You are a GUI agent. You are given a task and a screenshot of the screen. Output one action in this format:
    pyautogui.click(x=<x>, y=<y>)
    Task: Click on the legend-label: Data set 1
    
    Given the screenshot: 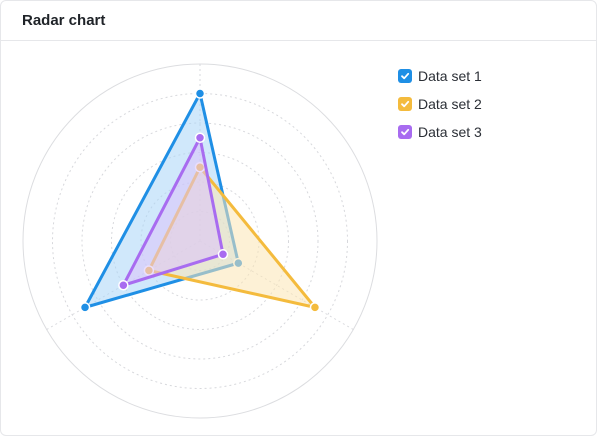 What is the action you would take?
    pyautogui.click(x=450, y=76)
    